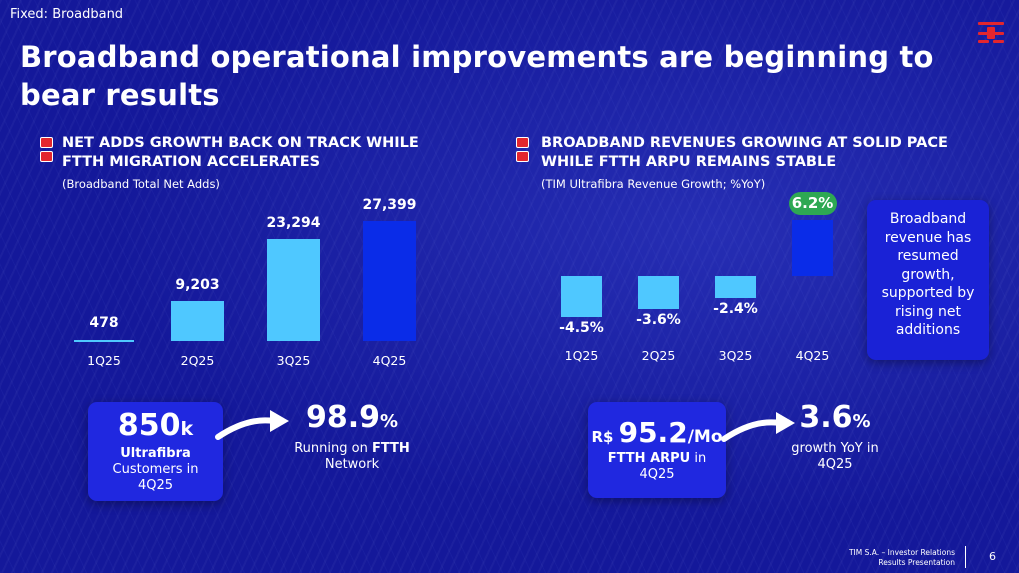 The width and height of the screenshot is (1019, 573). I want to click on left-subtitle: (Broadband Total Net Adds), so click(141, 184).